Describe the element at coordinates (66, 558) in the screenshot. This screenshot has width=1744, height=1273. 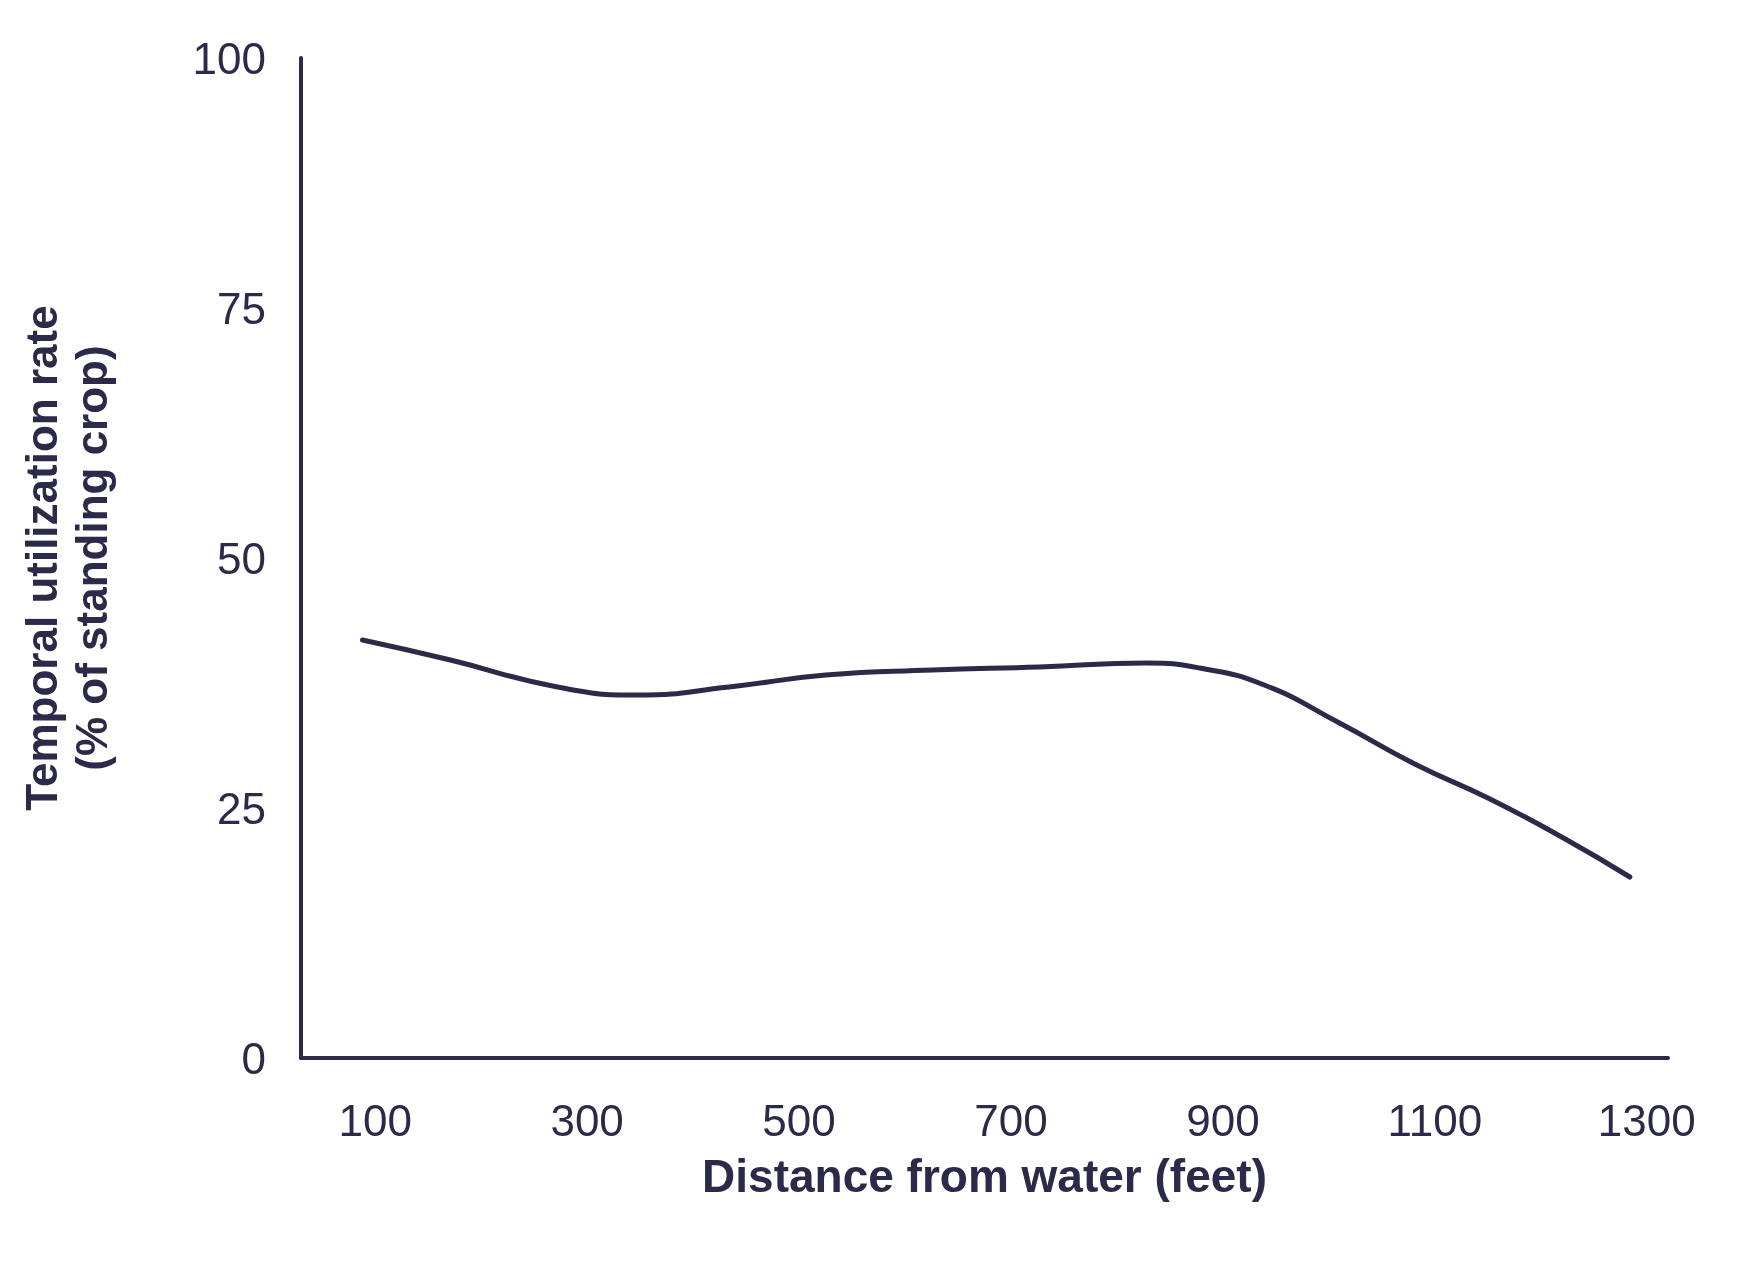
I see `y-axis-title: Temporal utilization rate (% of standing crop)` at that location.